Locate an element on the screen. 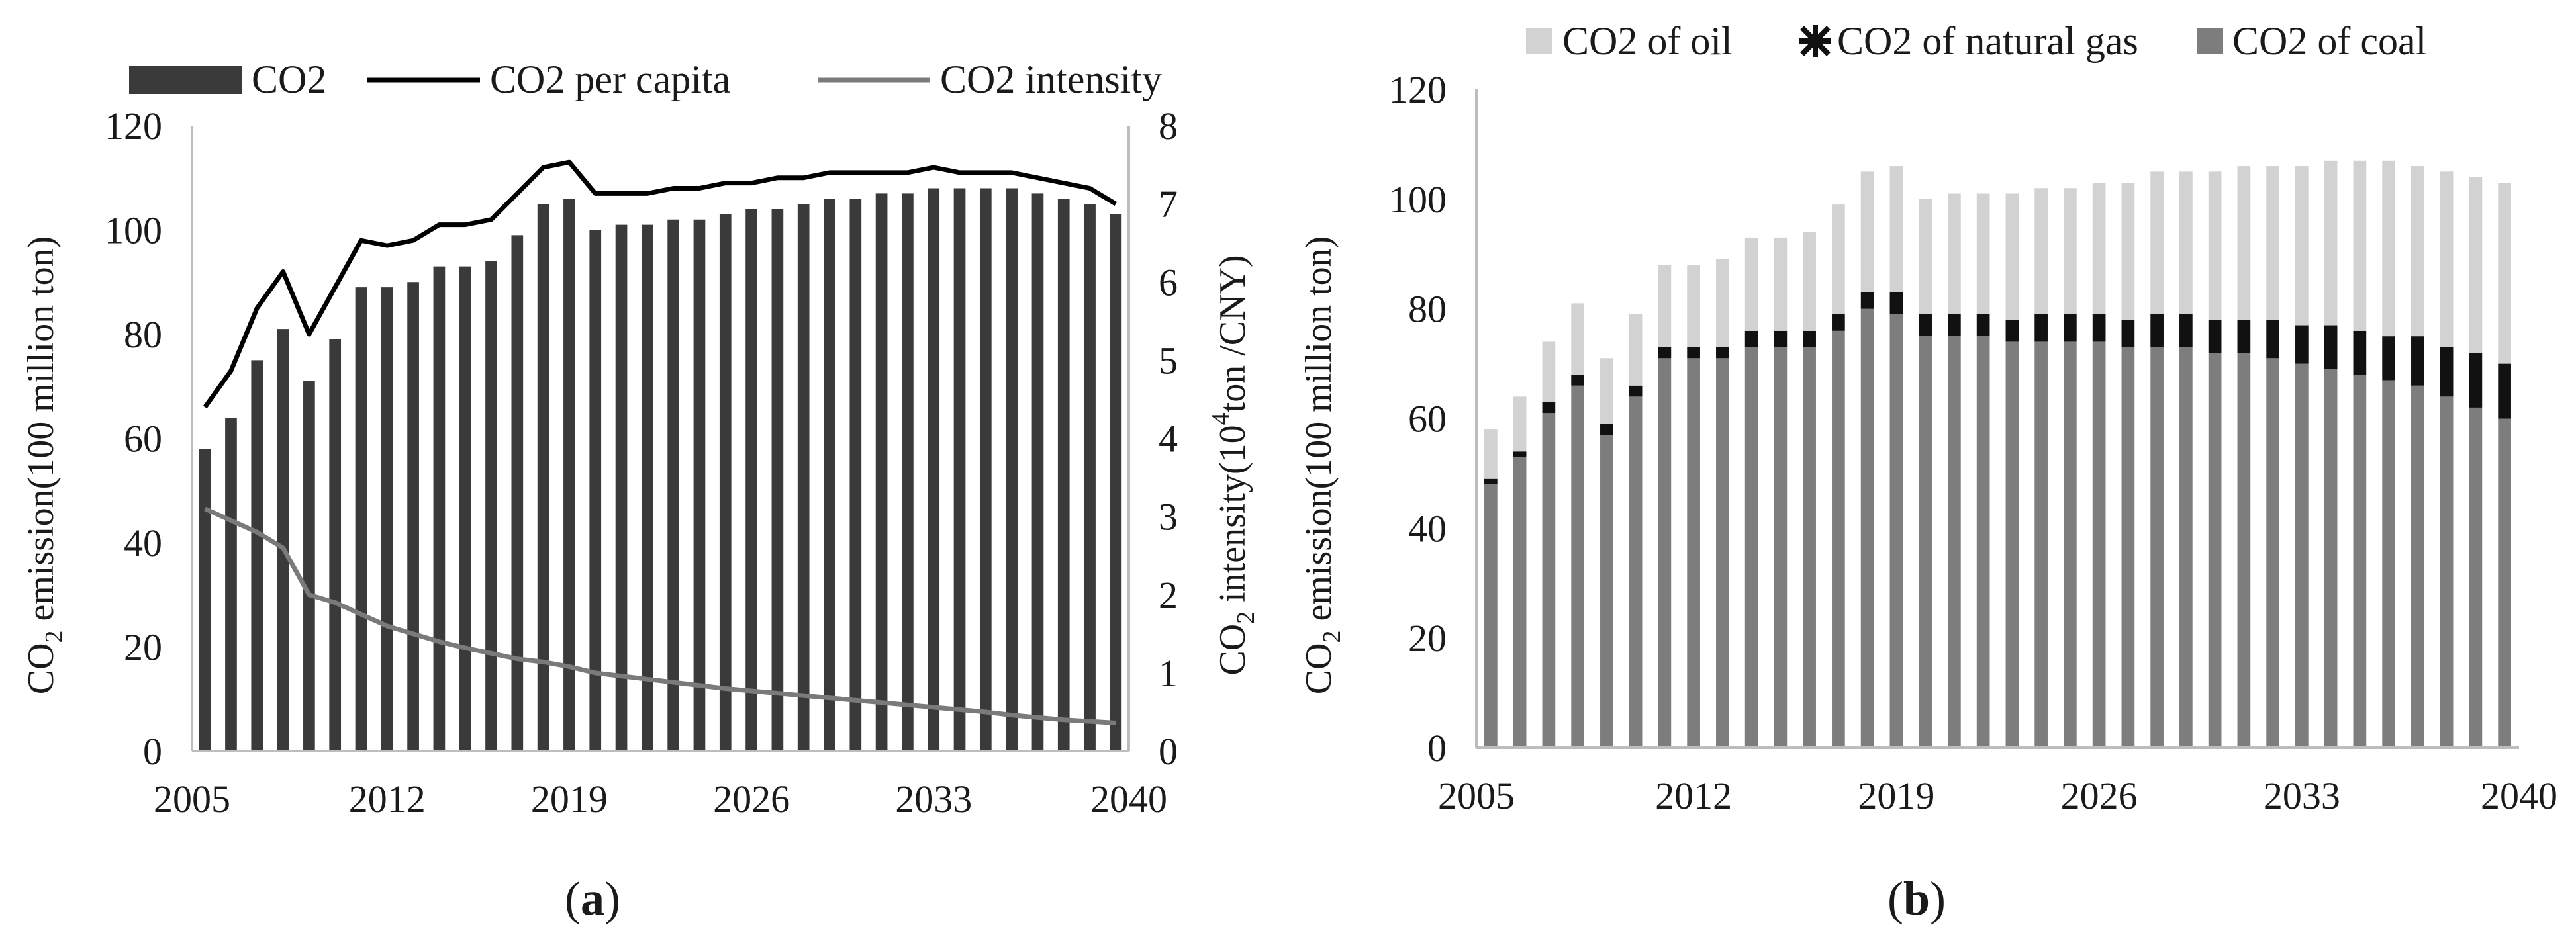 The width and height of the screenshot is (2576, 941). bar-co2-of-oil-2009 is located at coordinates (1606, 391).